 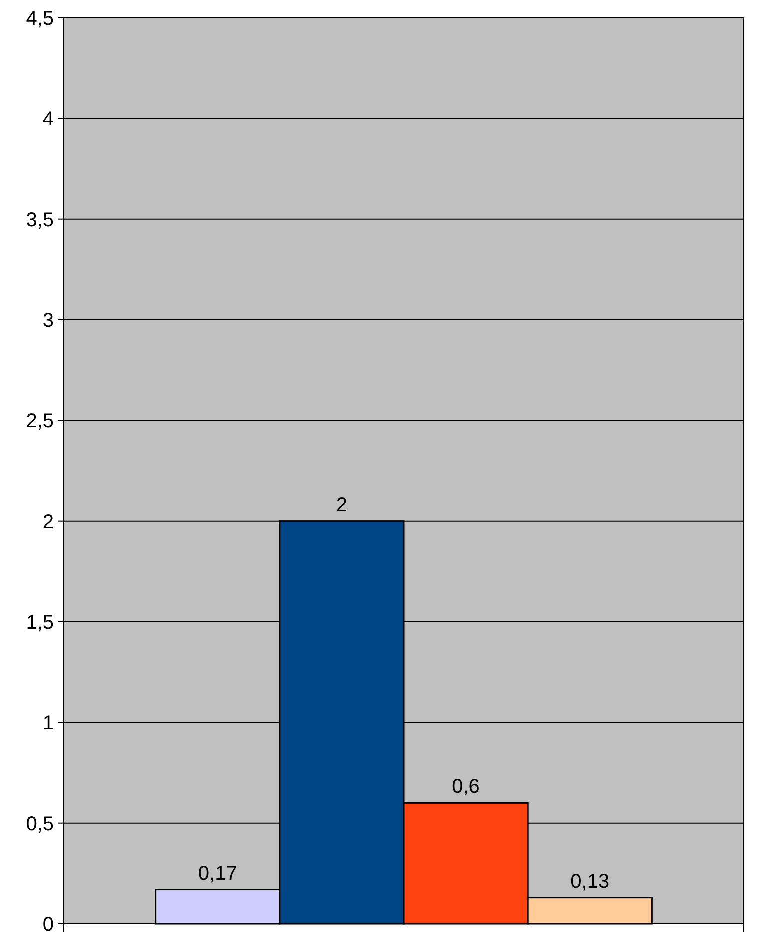 What do you see at coordinates (48, 321) in the screenshot?
I see `y-tick-label: 3` at bounding box center [48, 321].